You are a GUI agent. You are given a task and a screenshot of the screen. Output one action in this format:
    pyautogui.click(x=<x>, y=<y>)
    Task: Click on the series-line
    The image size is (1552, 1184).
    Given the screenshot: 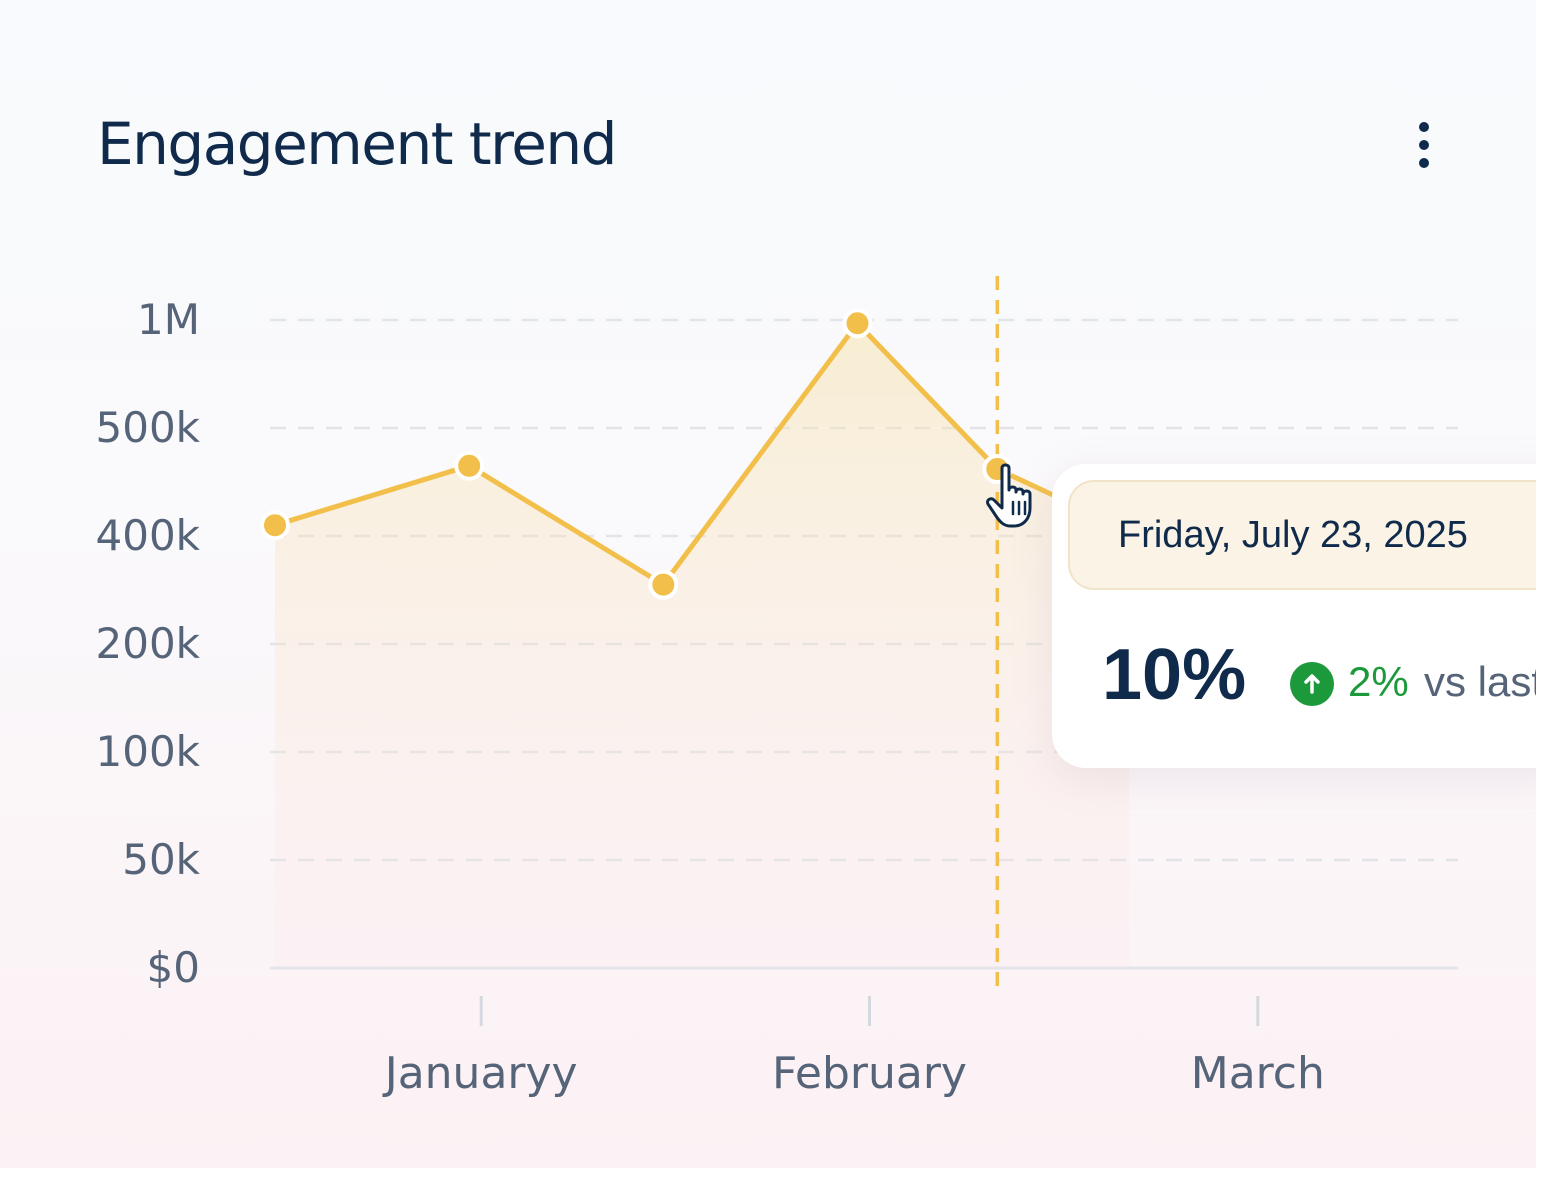 What is the action you would take?
    pyautogui.click(x=702, y=454)
    